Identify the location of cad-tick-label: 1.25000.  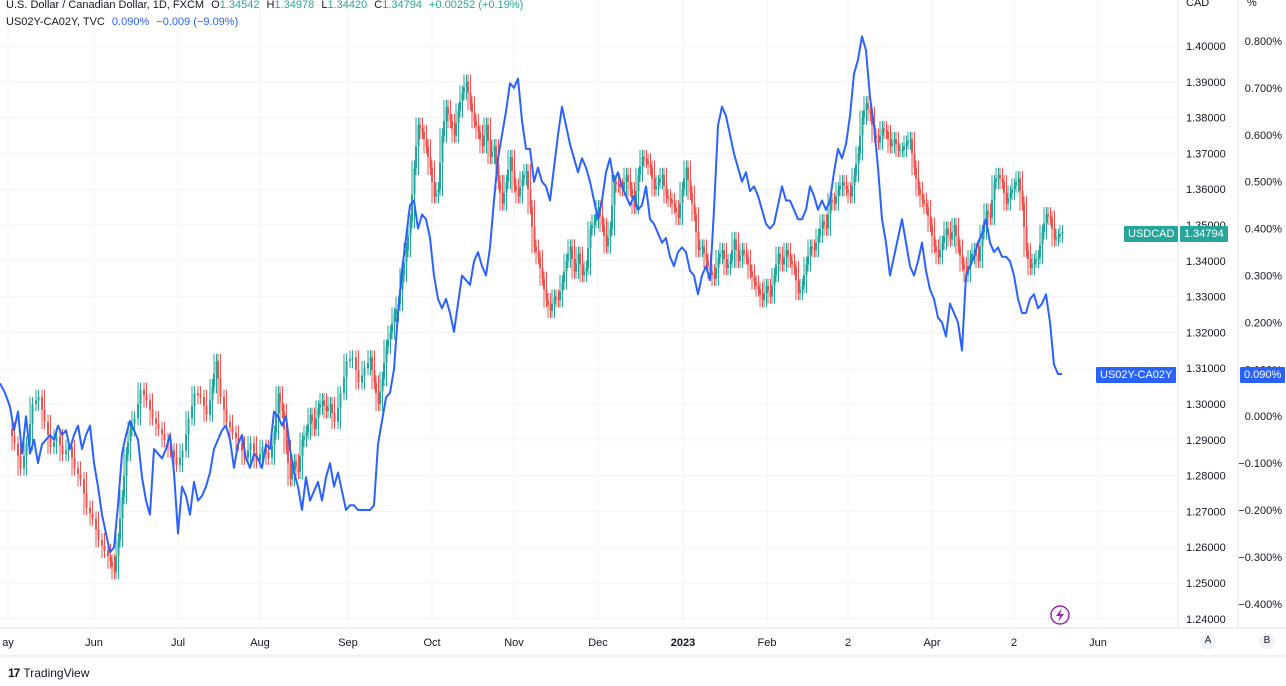
(1206, 584).